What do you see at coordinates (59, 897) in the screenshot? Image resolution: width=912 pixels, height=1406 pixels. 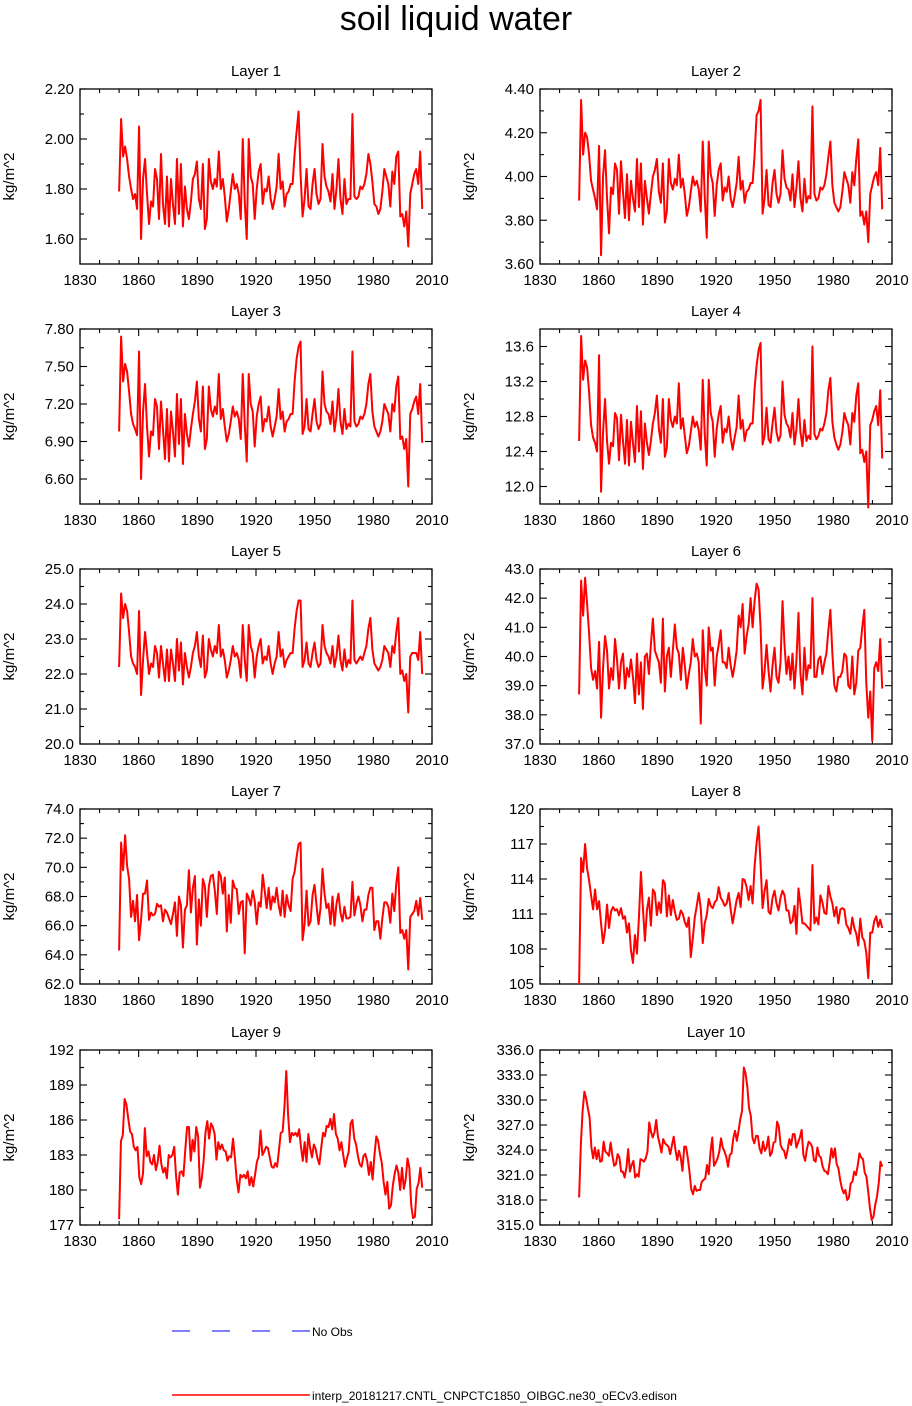 I see `y-tick-label: 68.0` at bounding box center [59, 897].